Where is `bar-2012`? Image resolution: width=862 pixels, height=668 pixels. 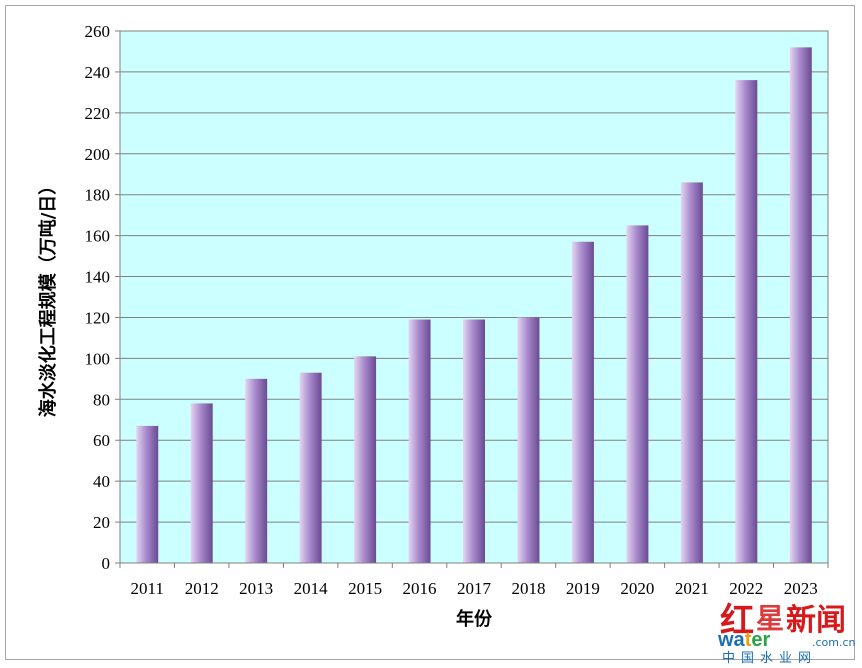 bar-2012 is located at coordinates (201, 483).